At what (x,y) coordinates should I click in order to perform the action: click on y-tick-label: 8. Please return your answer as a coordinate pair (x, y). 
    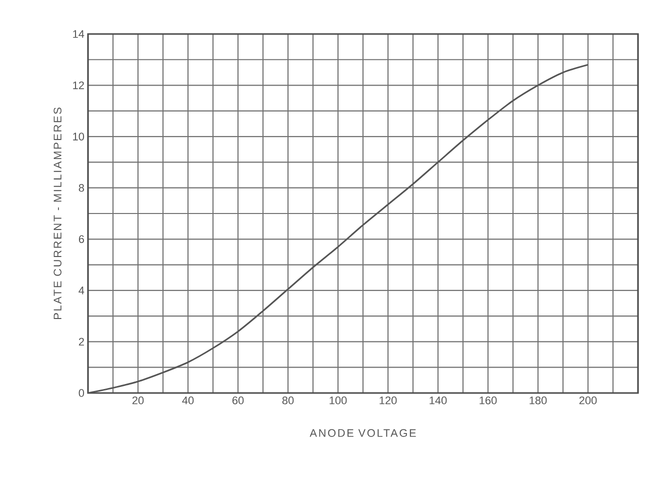
    Looking at the image, I should click on (81, 188).